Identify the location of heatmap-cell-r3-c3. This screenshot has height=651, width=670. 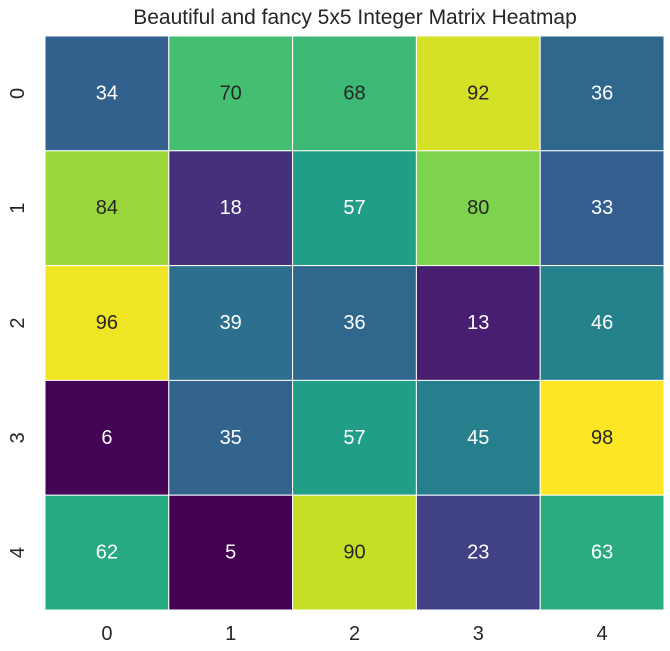
(478, 437).